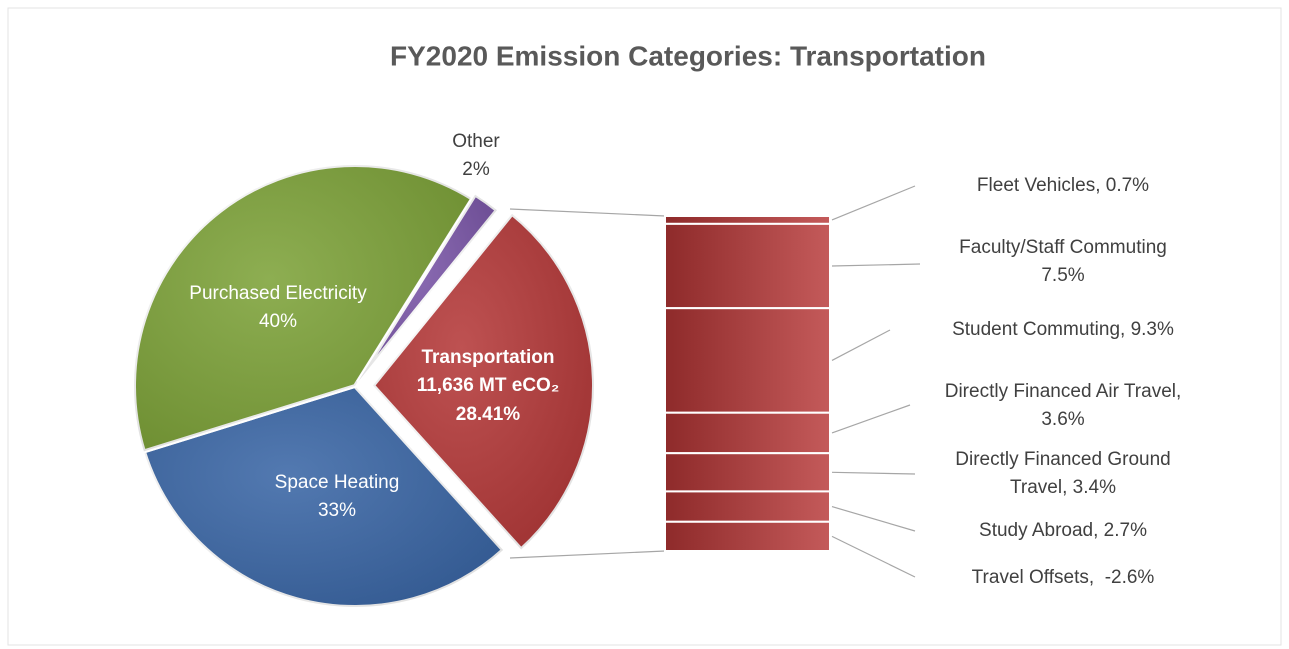  I want to click on slice-value-label: 2%, so click(476, 169).